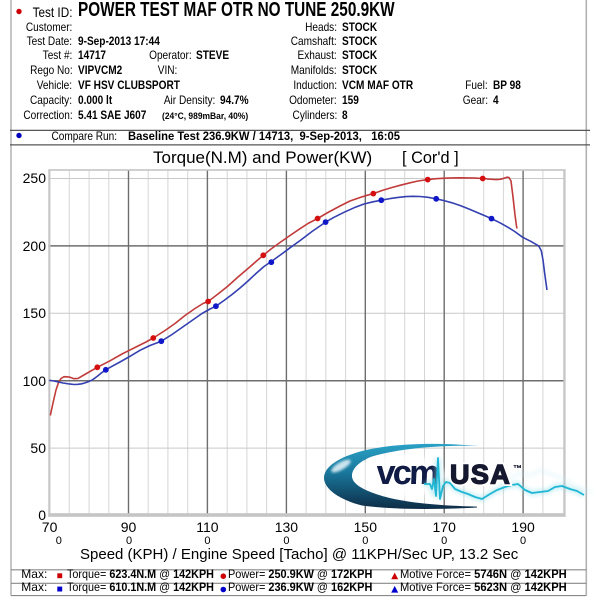 The height and width of the screenshot is (600, 600). I want to click on svg-text: USA, so click(480, 475).